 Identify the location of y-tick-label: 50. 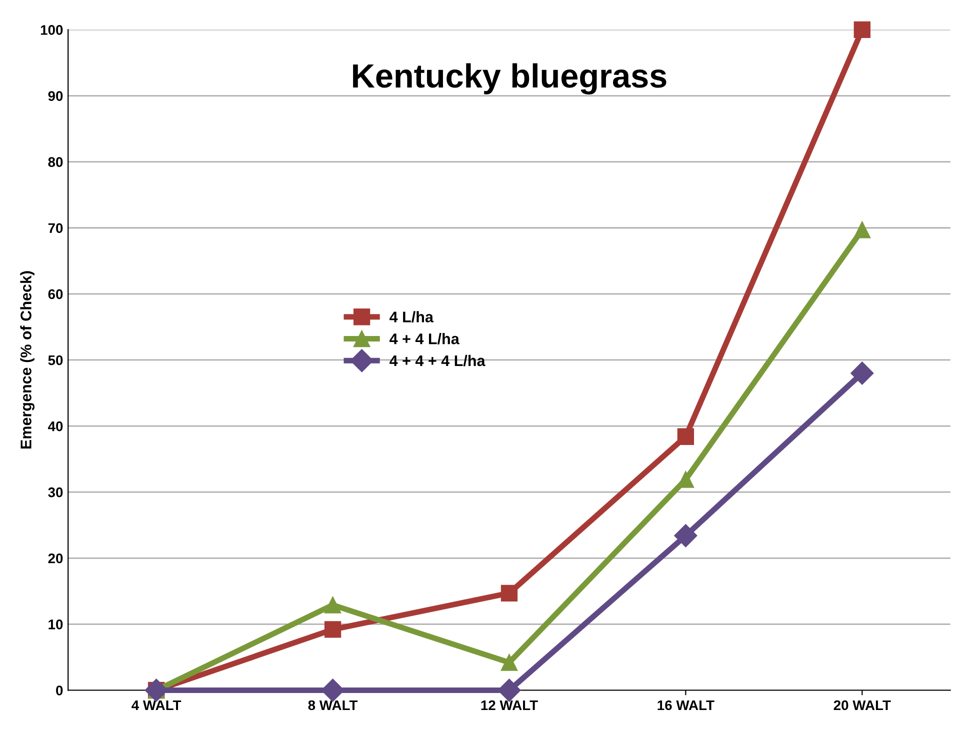
(55, 360).